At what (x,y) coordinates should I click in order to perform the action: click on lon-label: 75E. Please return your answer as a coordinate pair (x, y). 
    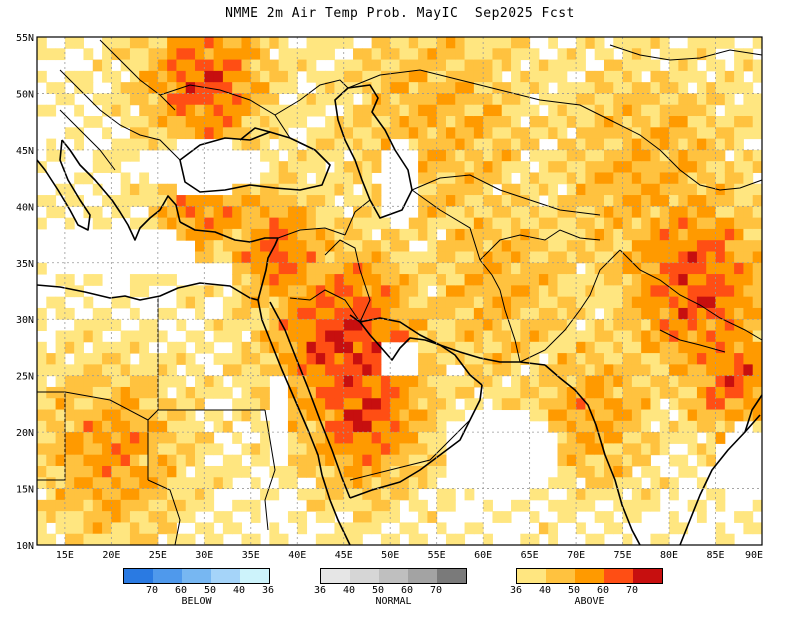
    Looking at the image, I should click on (623, 555).